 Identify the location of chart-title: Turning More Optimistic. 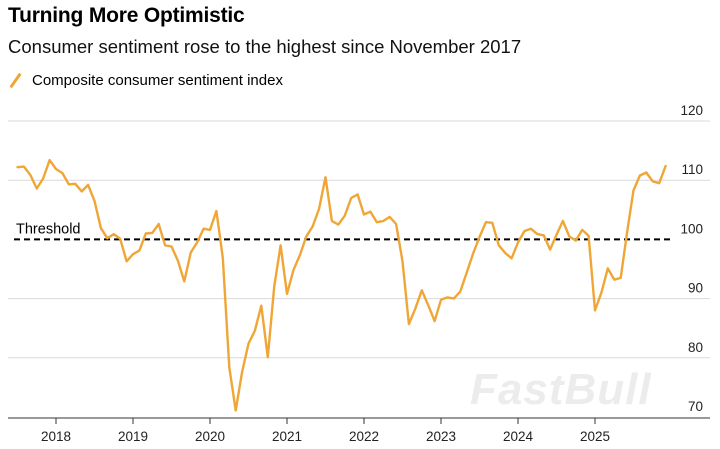
(126, 15).